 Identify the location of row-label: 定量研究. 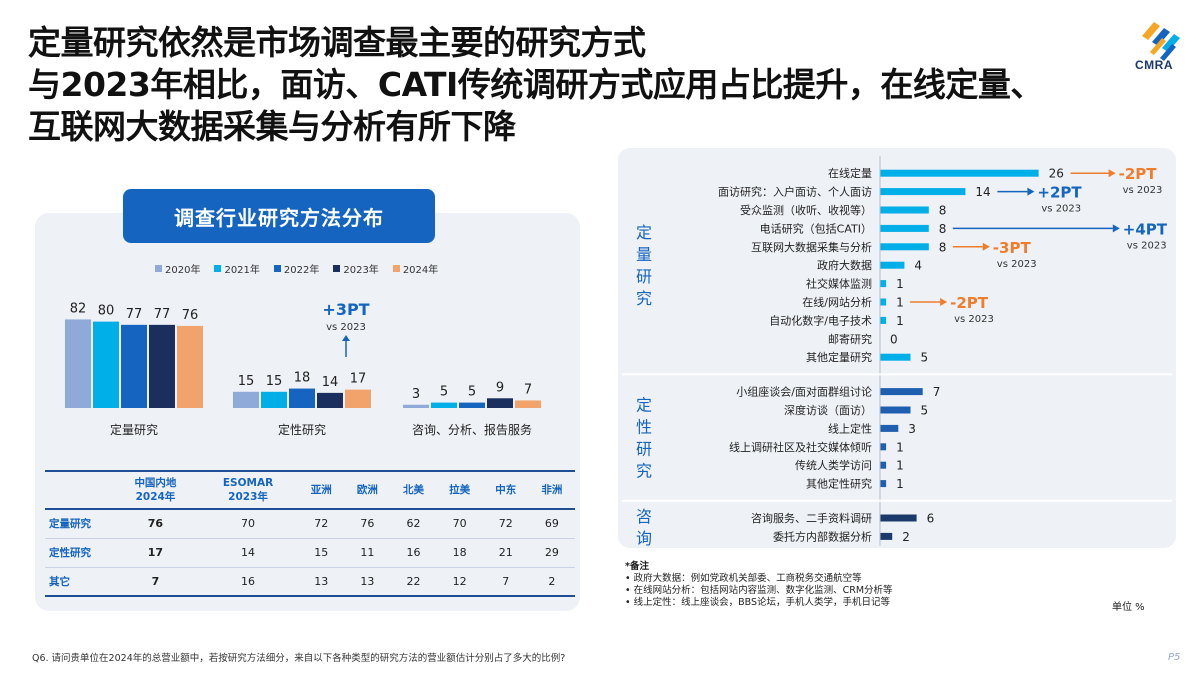
(70, 524).